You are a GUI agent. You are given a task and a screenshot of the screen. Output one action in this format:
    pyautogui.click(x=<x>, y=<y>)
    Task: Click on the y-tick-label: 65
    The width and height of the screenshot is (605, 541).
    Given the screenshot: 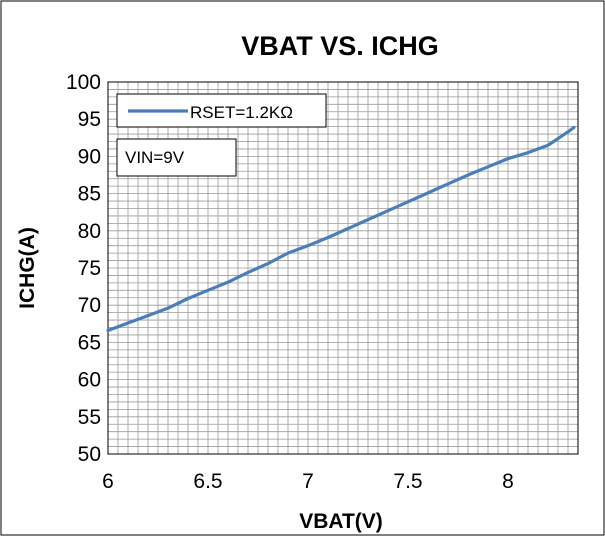 What is the action you would take?
    pyautogui.click(x=89, y=342)
    